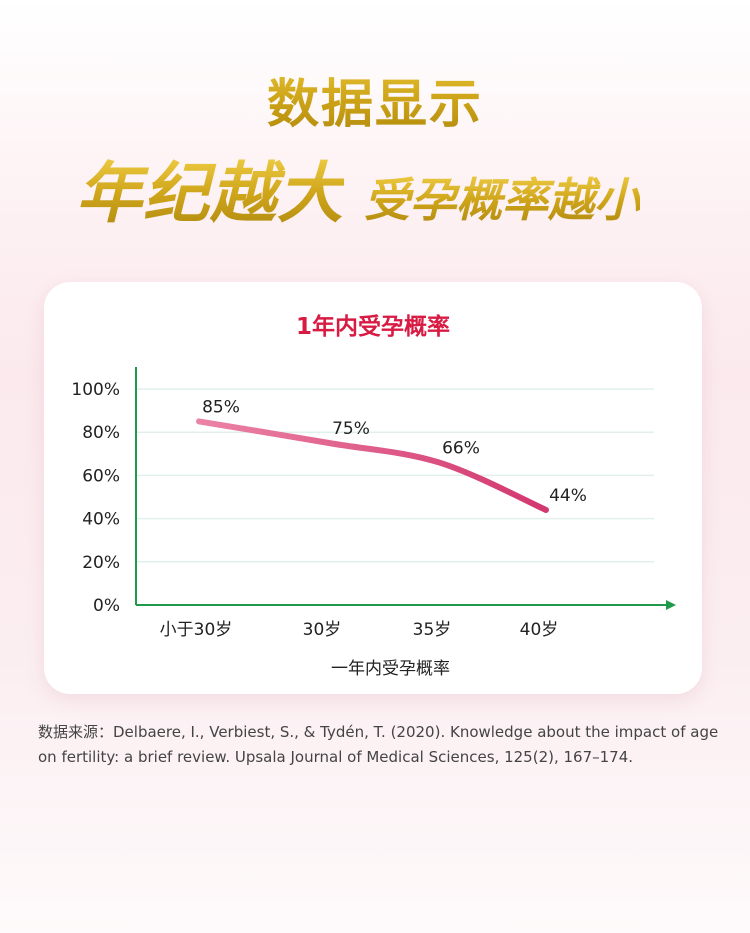 The image size is (750, 933). What do you see at coordinates (101, 433) in the screenshot?
I see `y-tick-label: 80%` at bounding box center [101, 433].